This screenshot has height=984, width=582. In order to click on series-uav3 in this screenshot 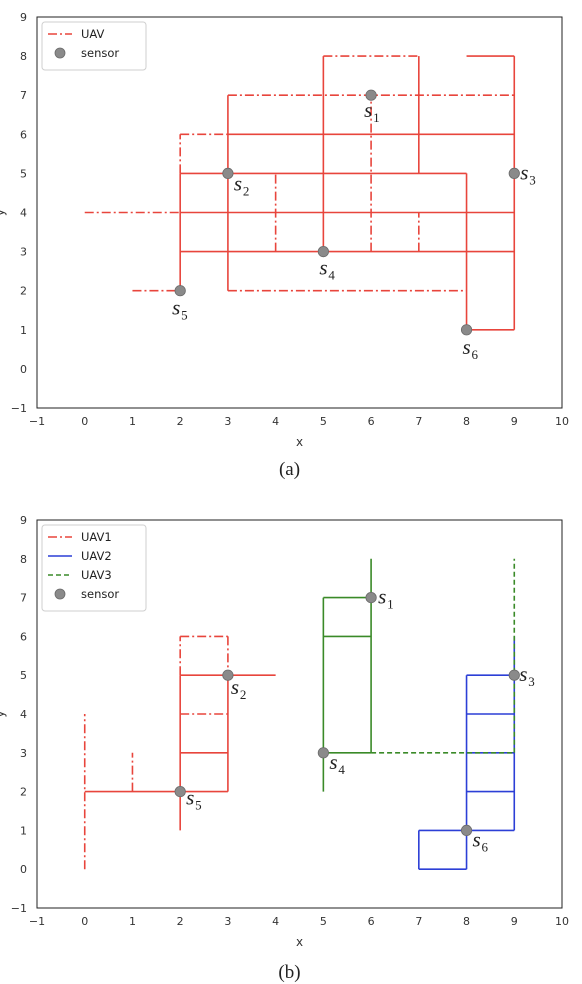, I will do `click(419, 675)`.